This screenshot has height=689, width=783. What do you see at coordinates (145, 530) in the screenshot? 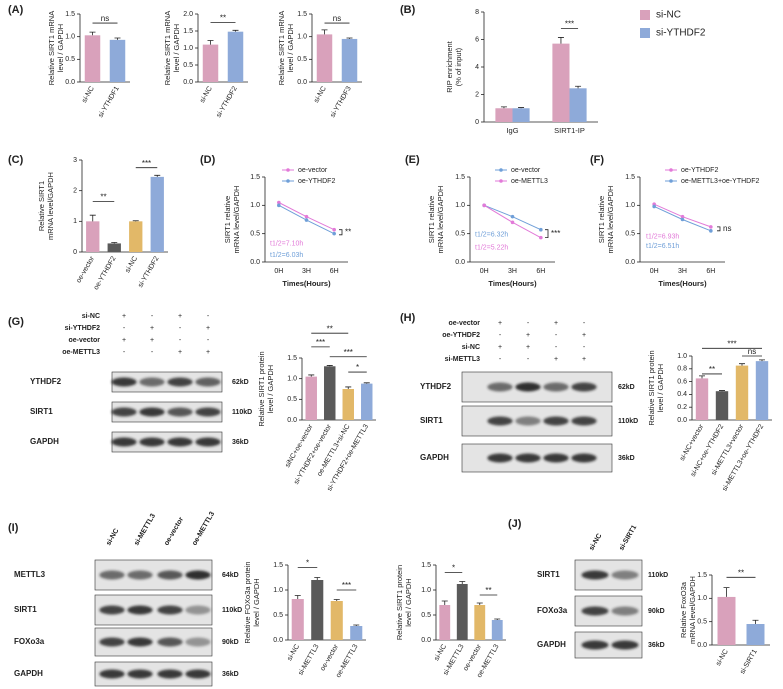
I see `lane-label: si-METTL3` at bounding box center [145, 530].